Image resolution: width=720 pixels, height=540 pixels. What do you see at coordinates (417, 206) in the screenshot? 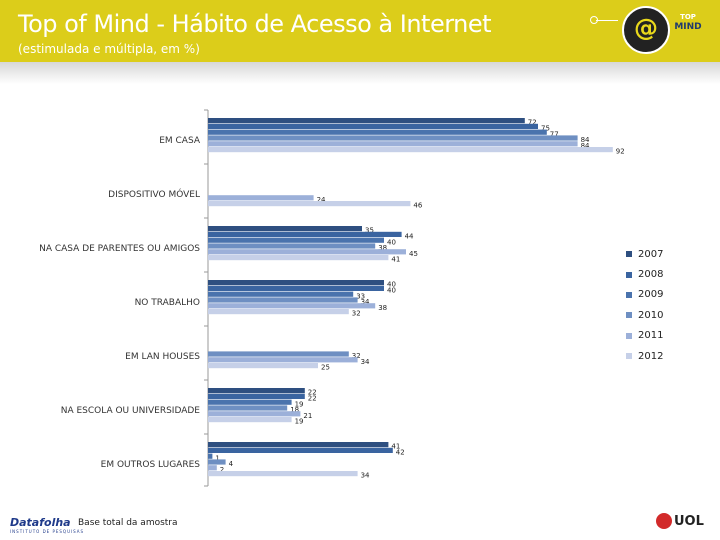
I see `value-label: 46` at bounding box center [417, 206].